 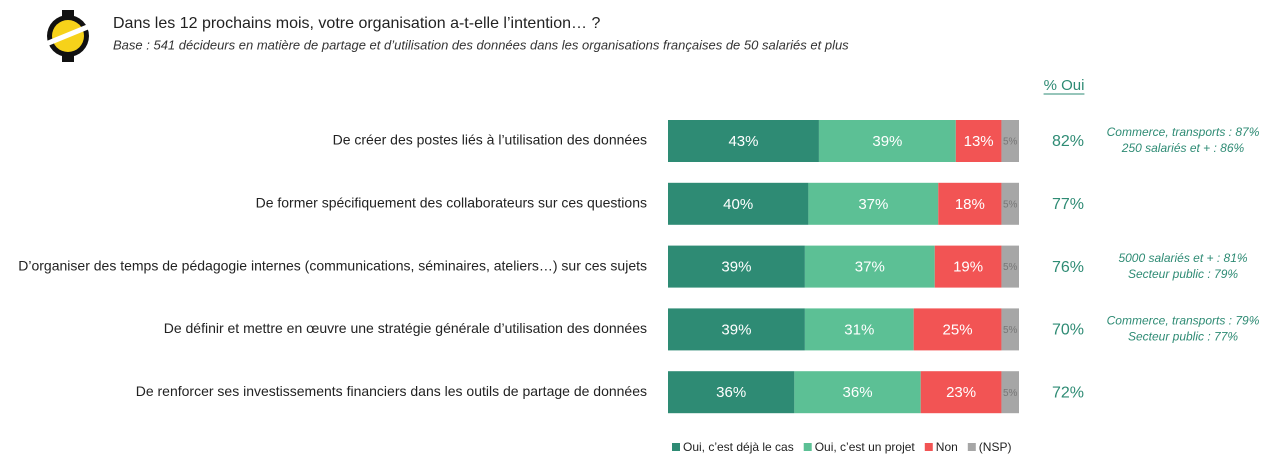 I want to click on value-label: 40%, so click(x=738, y=204).